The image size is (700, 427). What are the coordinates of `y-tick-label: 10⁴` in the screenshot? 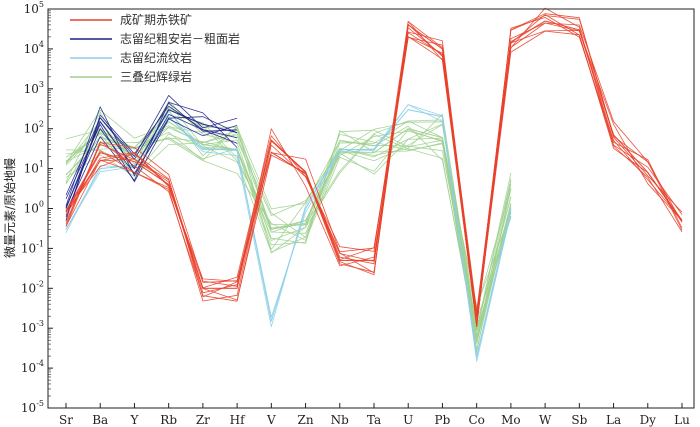 It's located at (34, 48).